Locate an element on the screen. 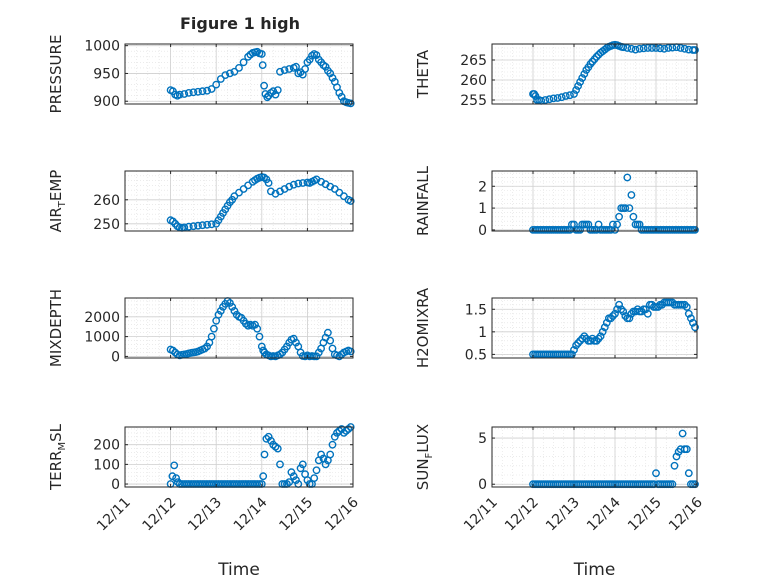  y-axis-label: H2OMIXRA is located at coordinates (423, 327).